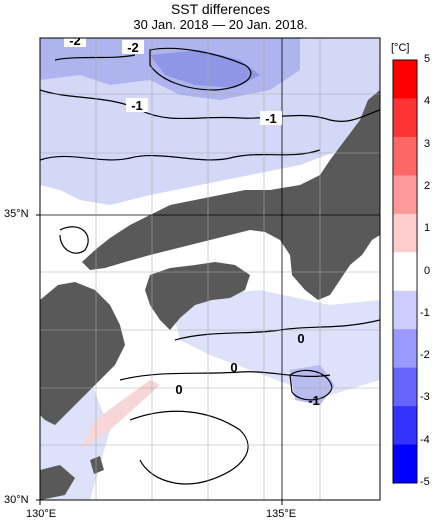 This screenshot has width=441, height=527. Describe the element at coordinates (16, 500) in the screenshot. I see `lat-label-30: 30°N` at that location.